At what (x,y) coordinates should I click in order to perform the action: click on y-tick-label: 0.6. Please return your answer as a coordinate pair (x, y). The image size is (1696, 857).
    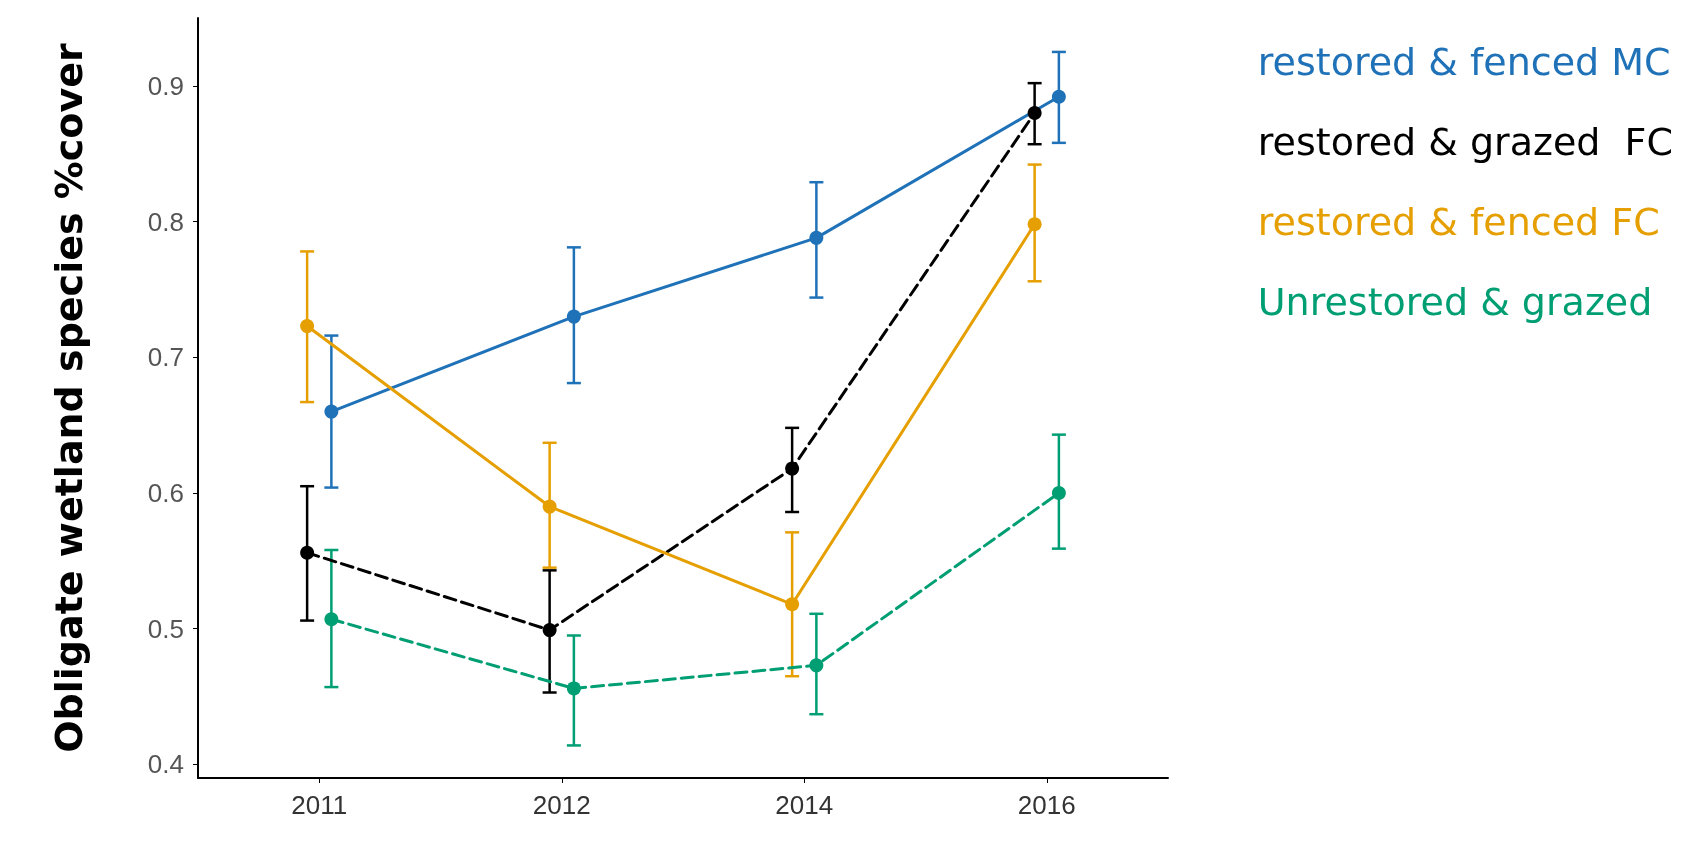
    Looking at the image, I should click on (165, 493).